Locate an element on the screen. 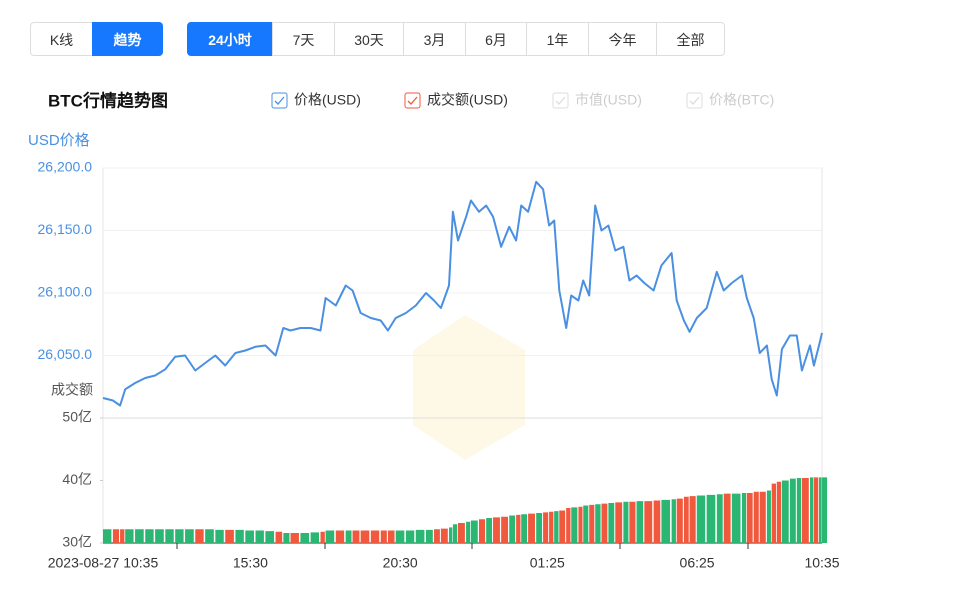  x-tick-label: 06:25 is located at coordinates (697, 563).